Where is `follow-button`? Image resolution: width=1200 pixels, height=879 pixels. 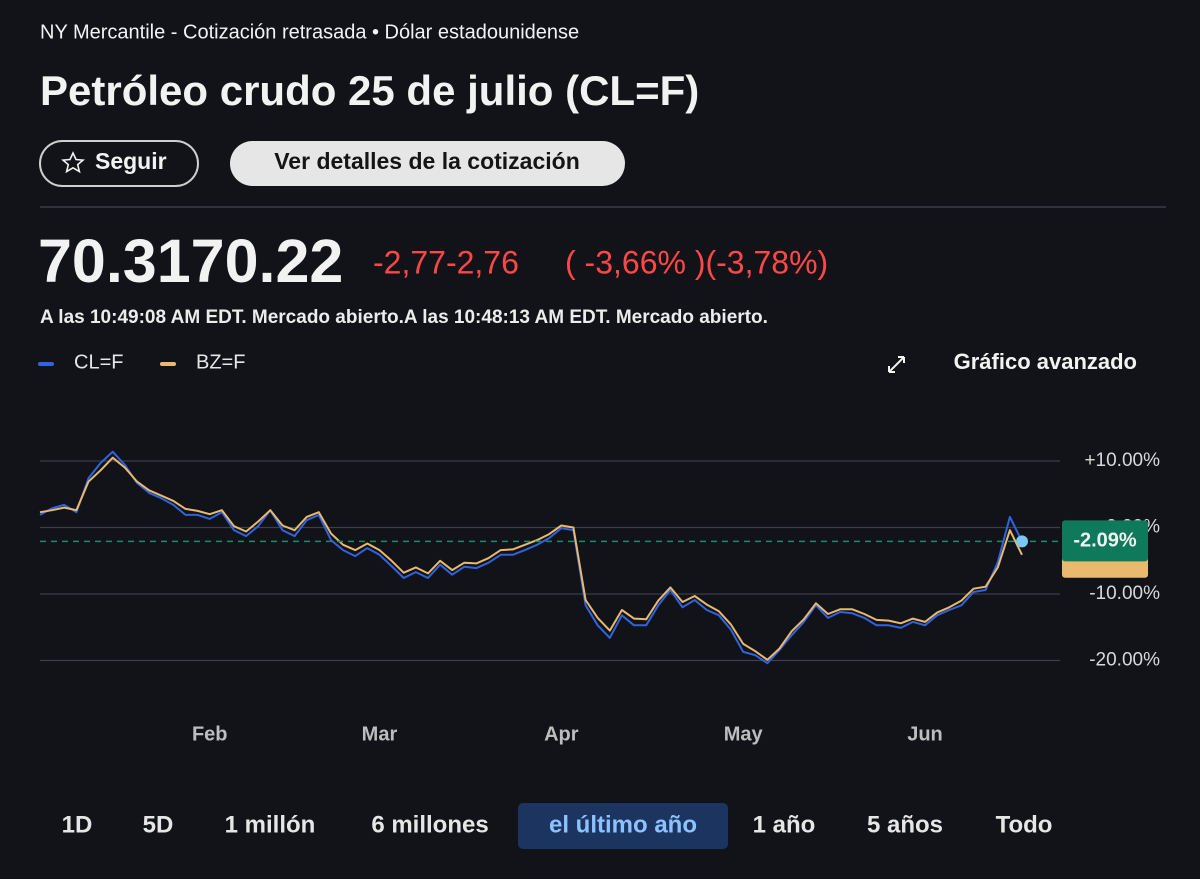
follow-button is located at coordinates (119, 163).